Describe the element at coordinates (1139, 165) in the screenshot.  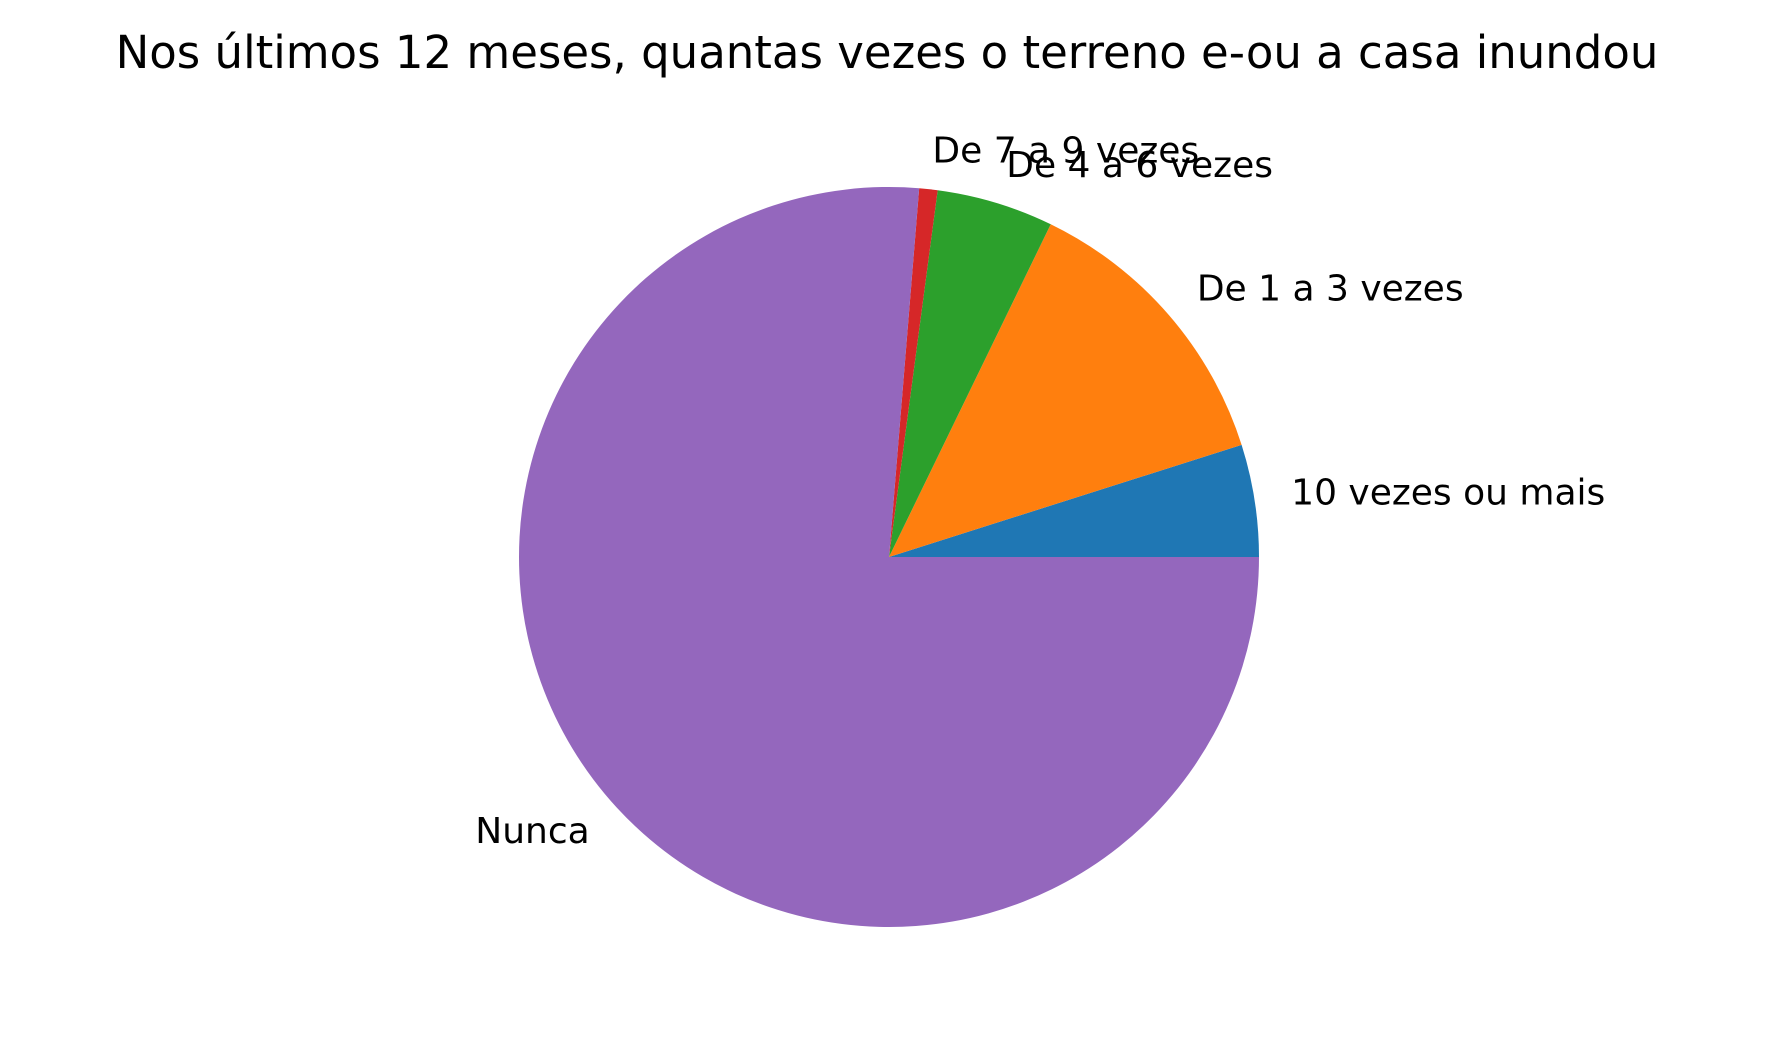
I see `pie-slice-label-2: De 4 a 6 vezes` at that location.